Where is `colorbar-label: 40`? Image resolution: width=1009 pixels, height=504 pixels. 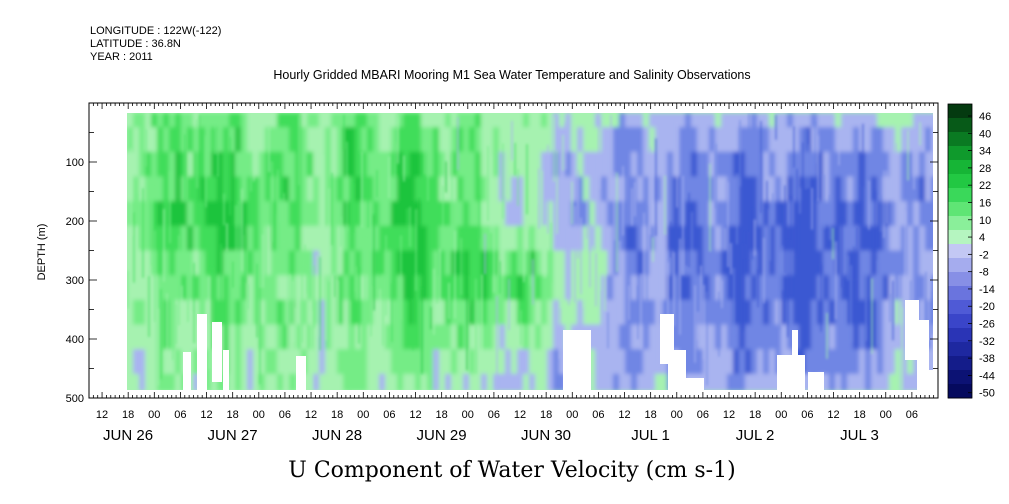
colorbar-label: 40 is located at coordinates (985, 134).